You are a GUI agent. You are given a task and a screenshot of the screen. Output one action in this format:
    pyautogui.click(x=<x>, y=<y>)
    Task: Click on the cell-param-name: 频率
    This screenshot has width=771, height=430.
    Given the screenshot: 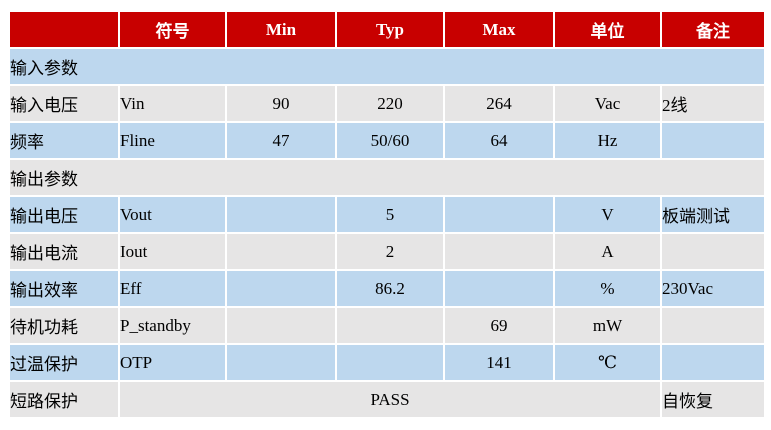 What is the action you would take?
    pyautogui.click(x=64, y=140)
    